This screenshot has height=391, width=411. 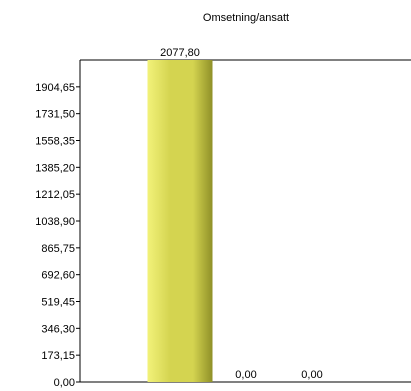 What do you see at coordinates (58, 356) in the screenshot?
I see `y-tick-label: 173,15` at bounding box center [58, 356].